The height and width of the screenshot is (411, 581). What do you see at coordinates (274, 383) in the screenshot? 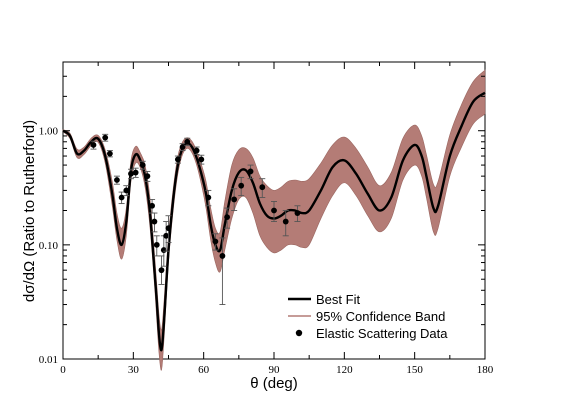
I see `x-axis-label: θ (deg)` at bounding box center [274, 383].